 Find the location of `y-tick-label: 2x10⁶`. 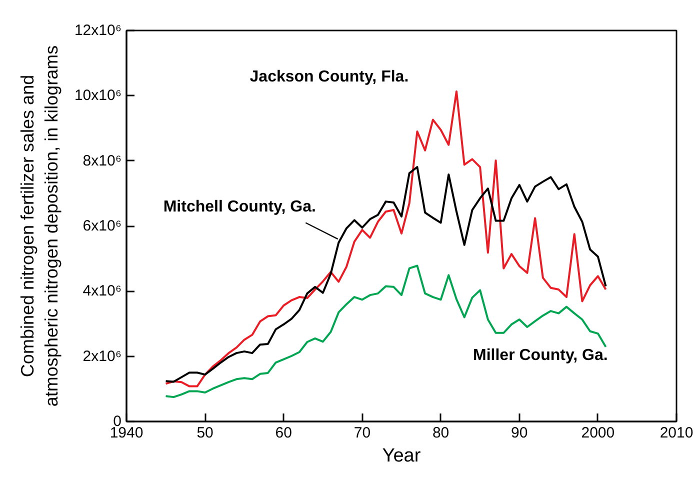

y-tick-label: 2x10⁶ is located at coordinates (102, 356).